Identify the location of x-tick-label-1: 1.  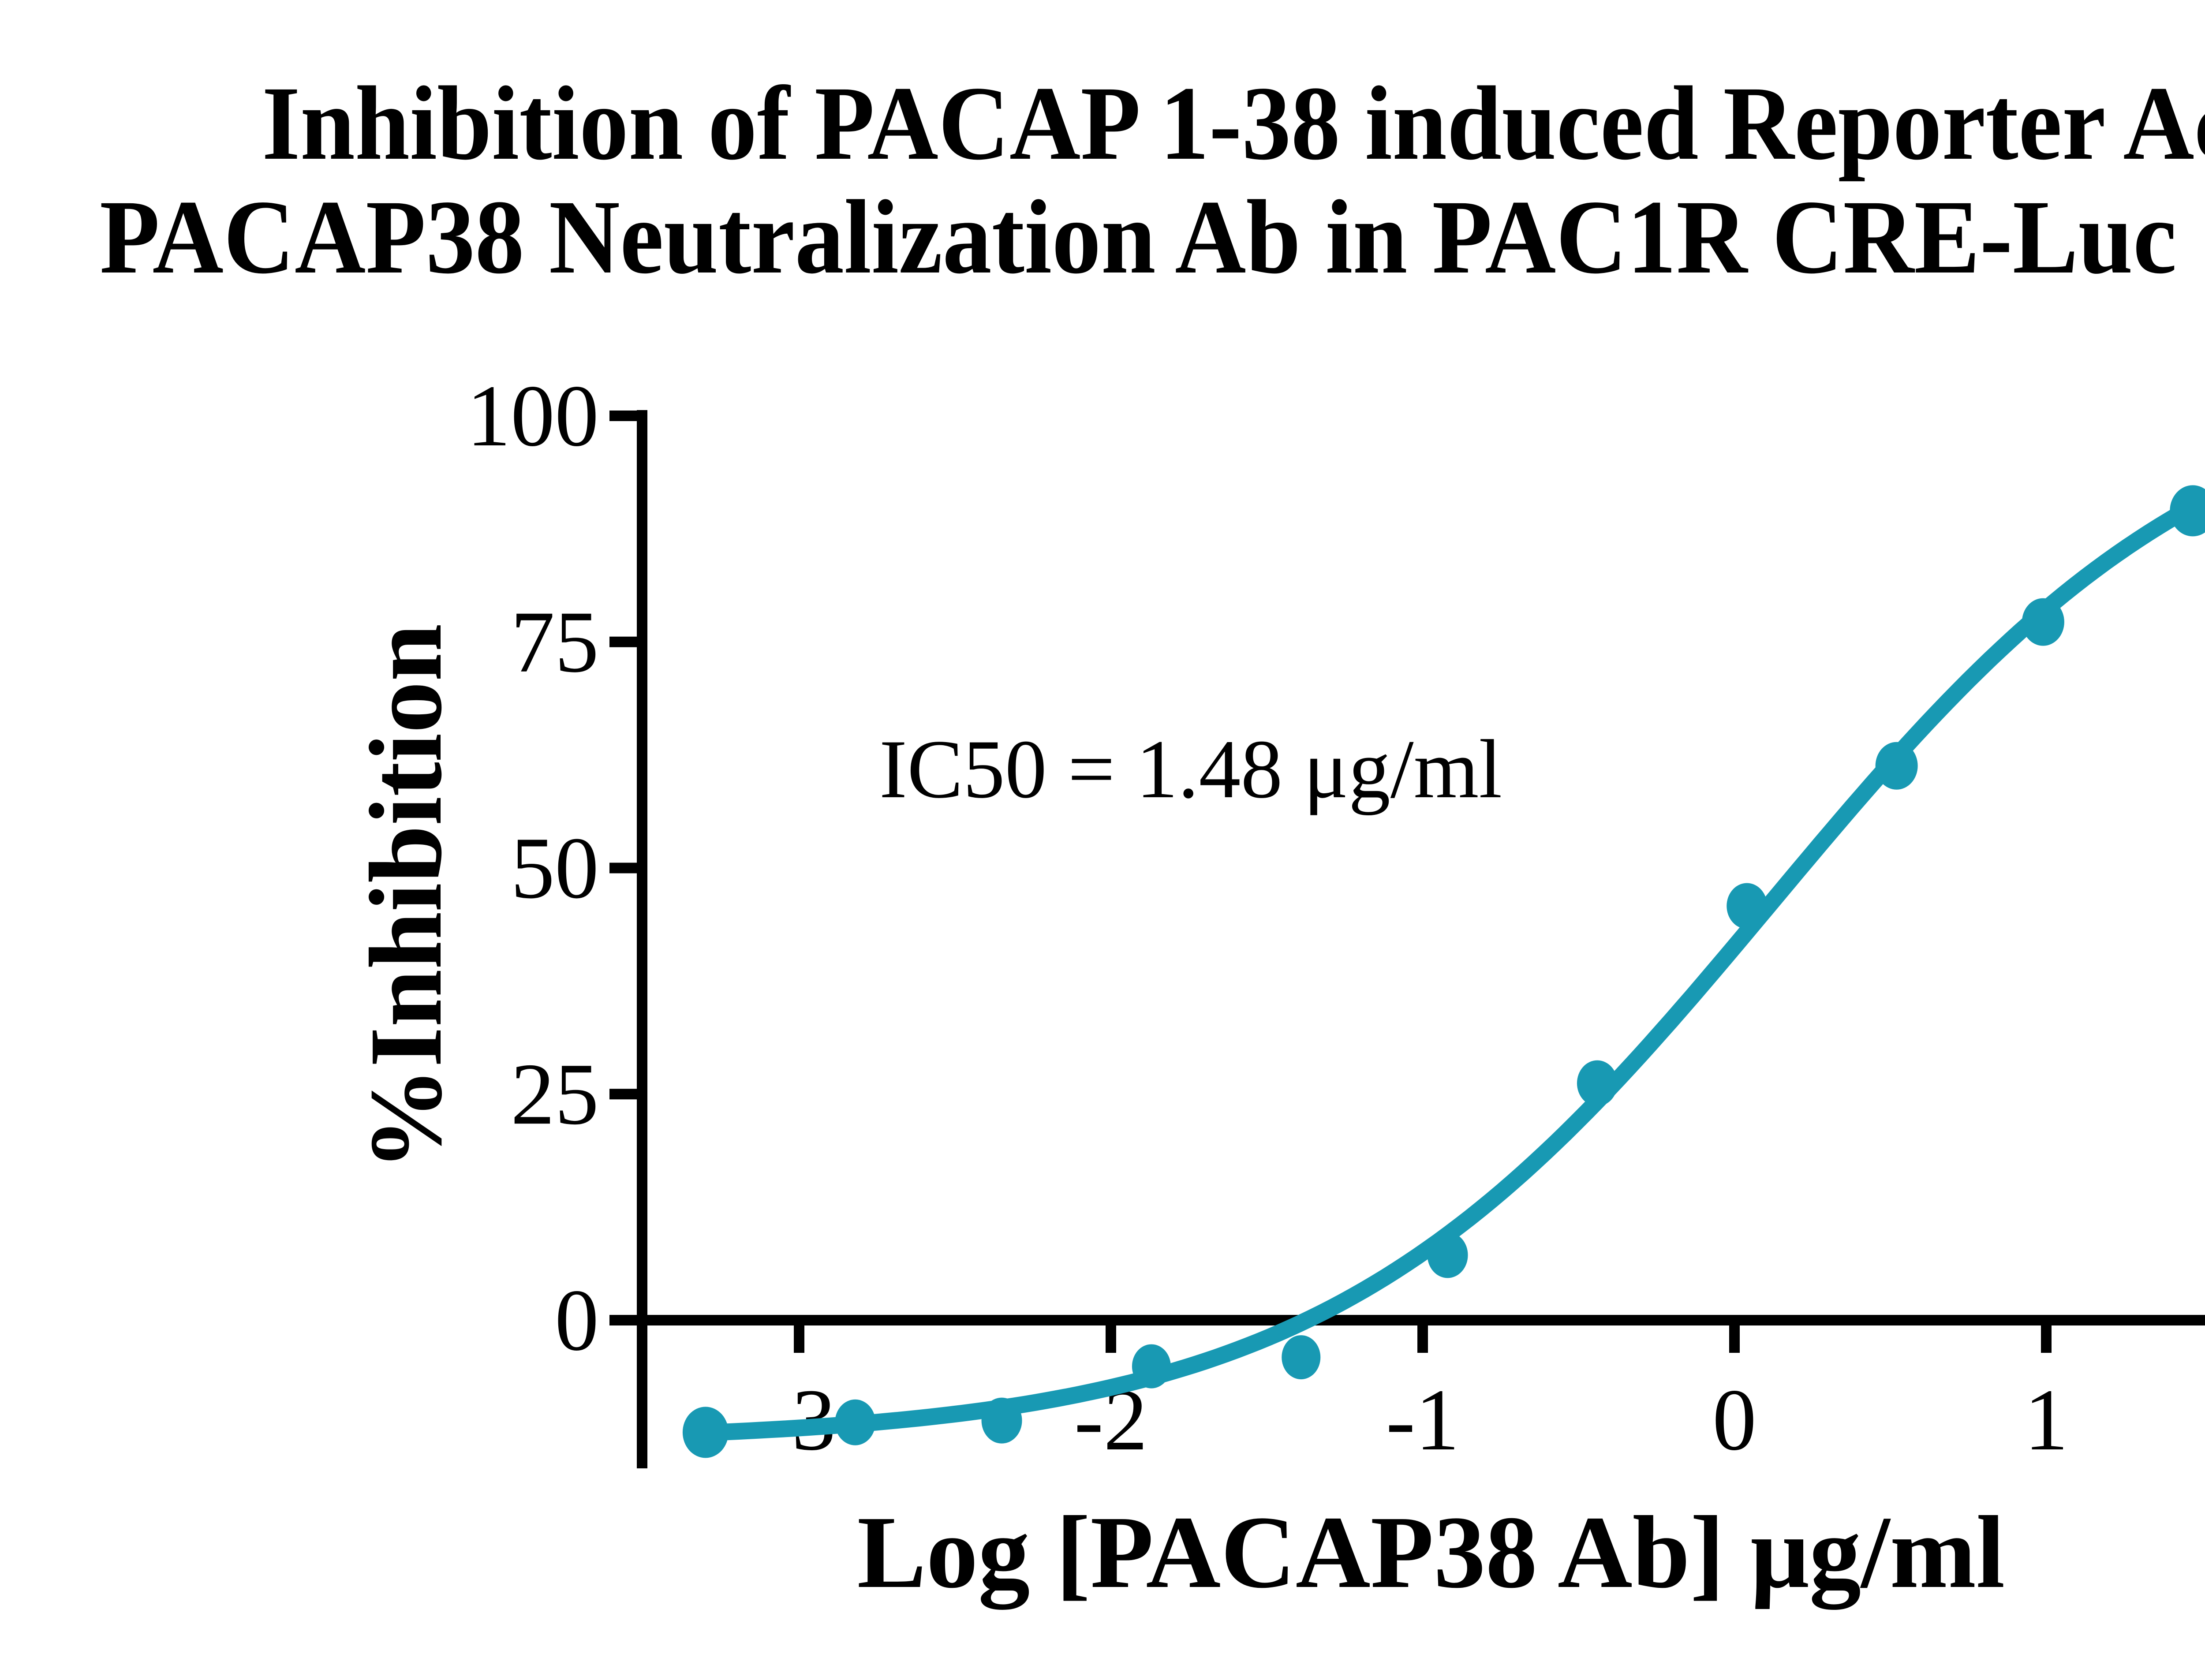
(2046, 1420).